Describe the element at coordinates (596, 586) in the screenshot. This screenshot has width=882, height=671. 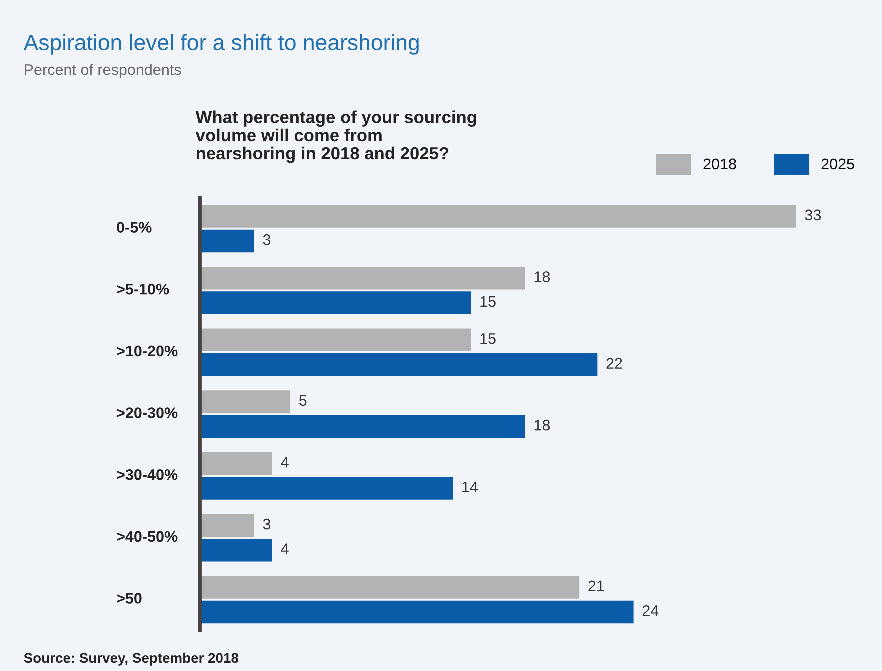
I see `data-label: 21` at that location.